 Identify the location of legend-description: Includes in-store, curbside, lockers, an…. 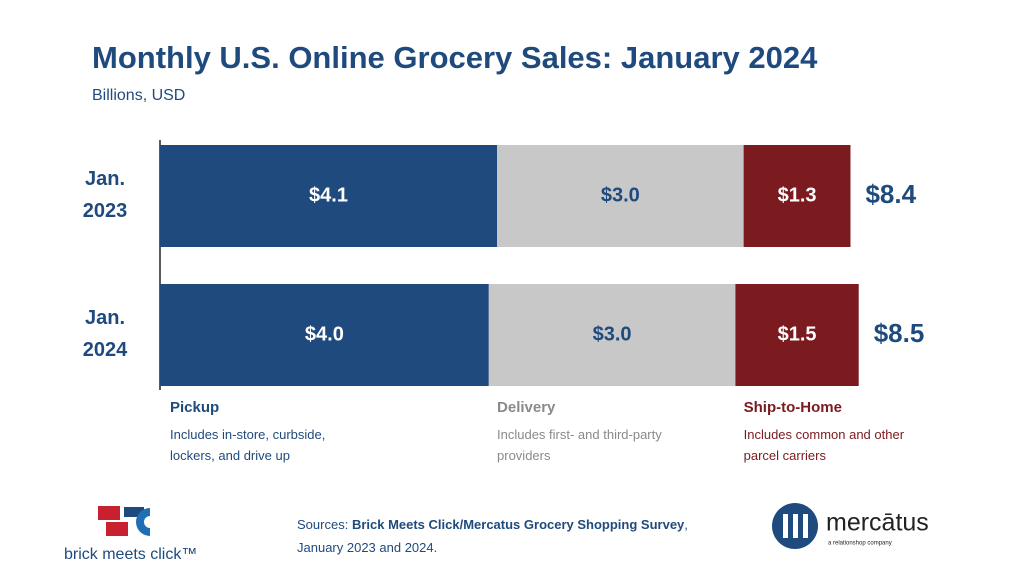
(248, 445).